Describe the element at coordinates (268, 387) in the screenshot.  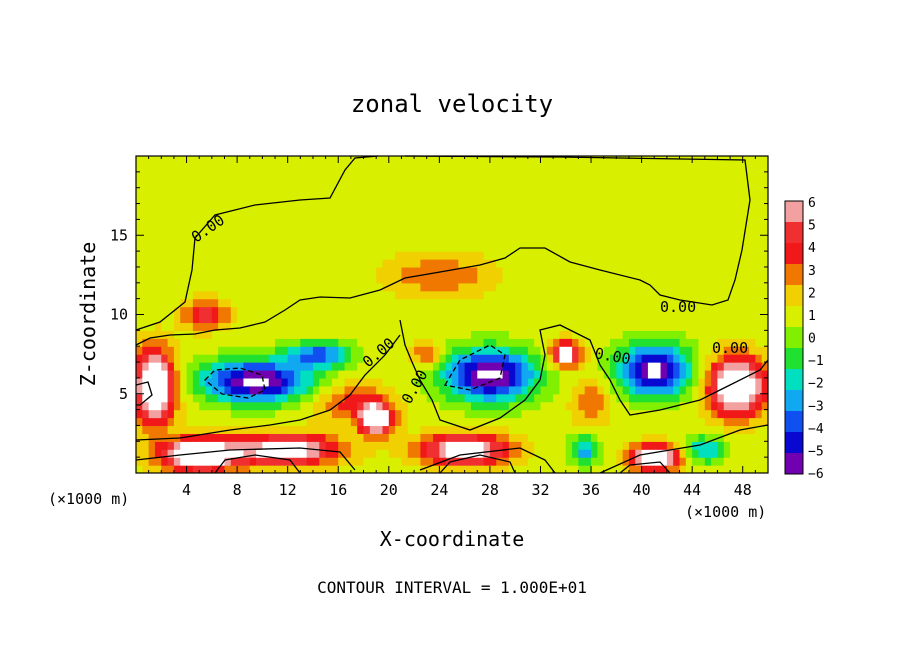
I see `zero-contour-low` at that location.